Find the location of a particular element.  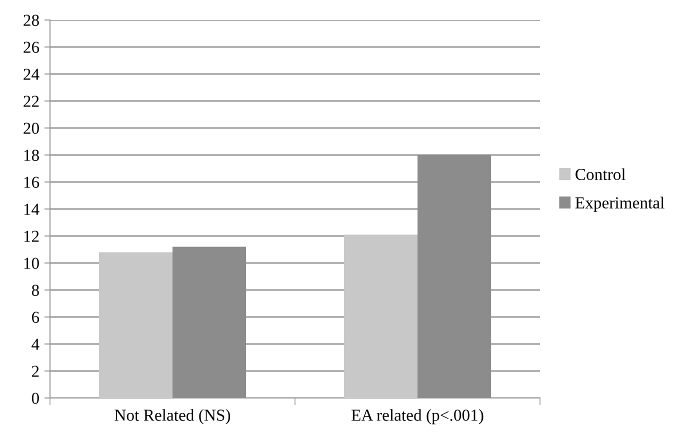

y-tick-label: 18 is located at coordinates (31, 155).